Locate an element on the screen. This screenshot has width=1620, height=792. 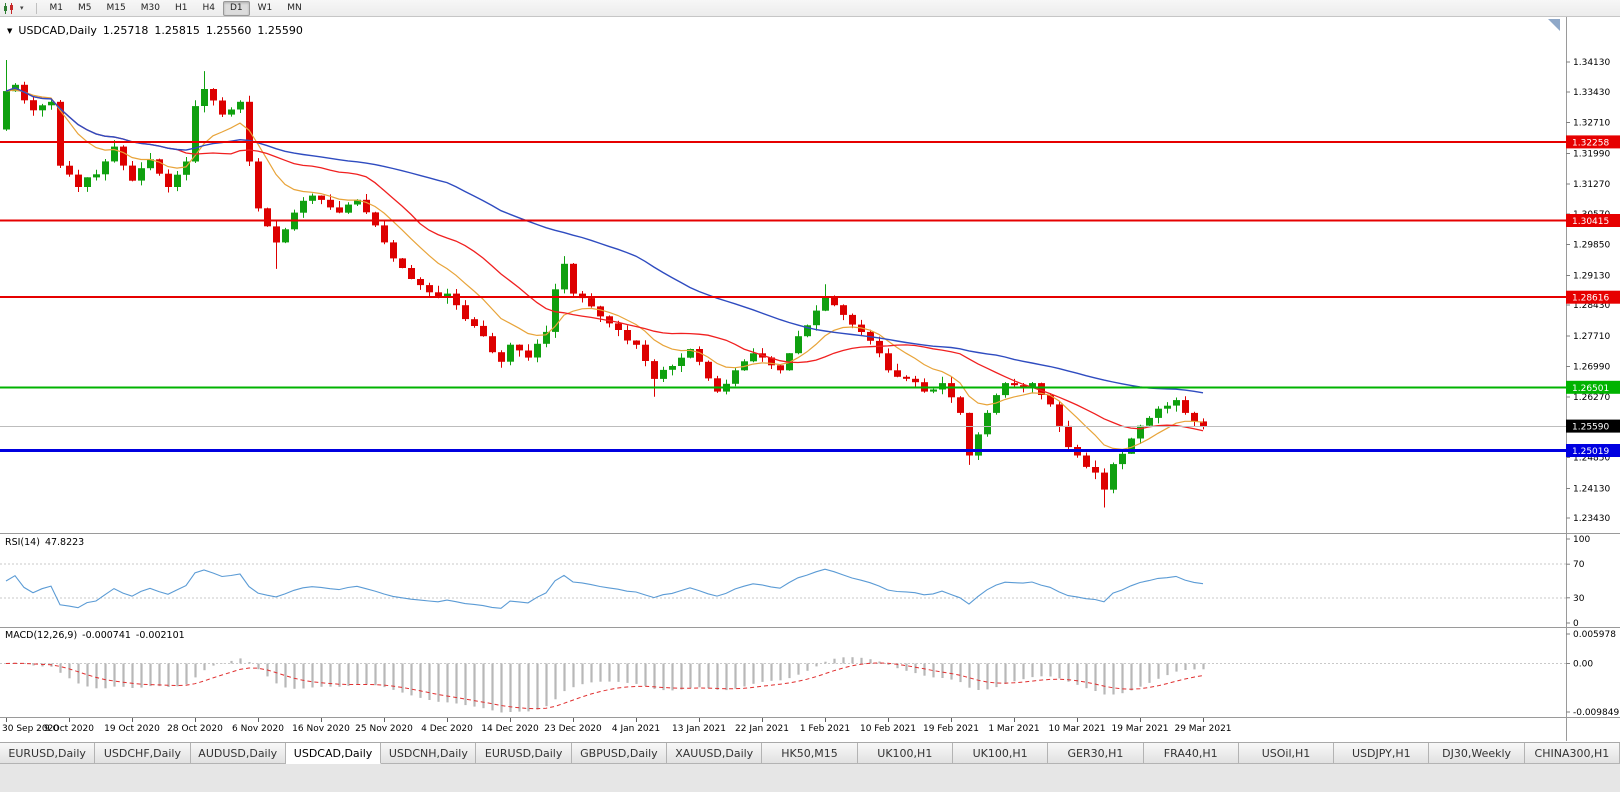
rsi-value: 47.8223 is located at coordinates (64, 542).